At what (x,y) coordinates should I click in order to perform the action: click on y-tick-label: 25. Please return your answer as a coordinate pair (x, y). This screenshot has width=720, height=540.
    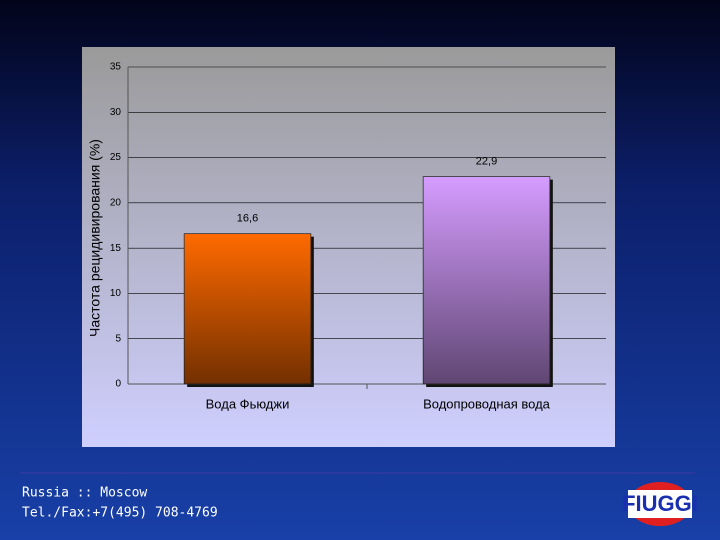
    Looking at the image, I should click on (116, 157).